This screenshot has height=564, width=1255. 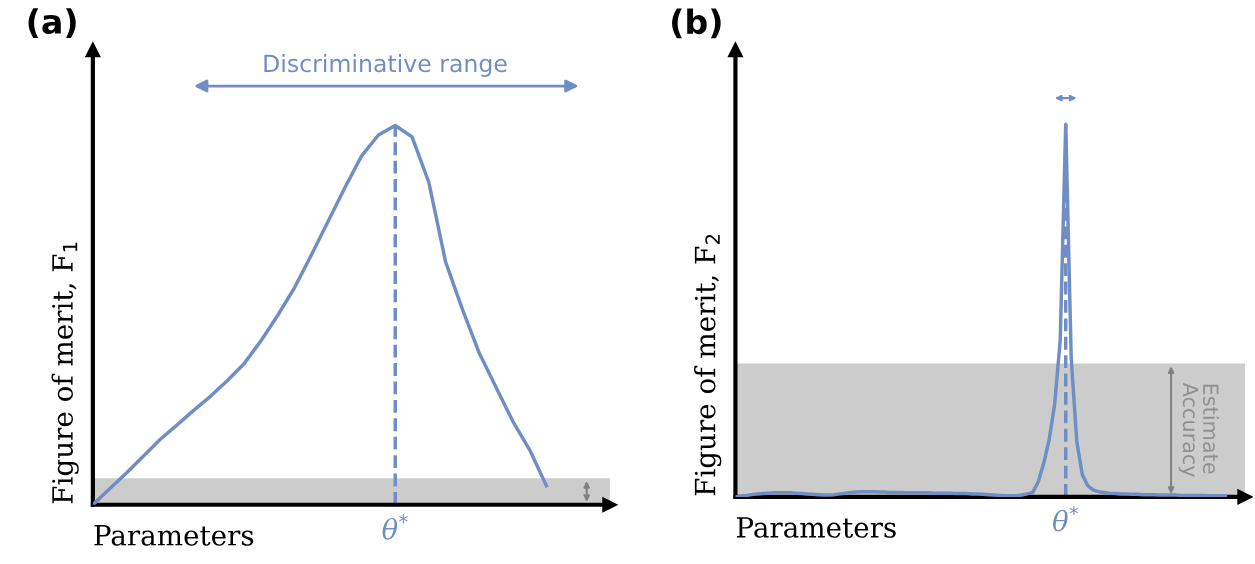 What do you see at coordinates (385, 65) in the screenshot?
I see `text: Discriminative range` at bounding box center [385, 65].